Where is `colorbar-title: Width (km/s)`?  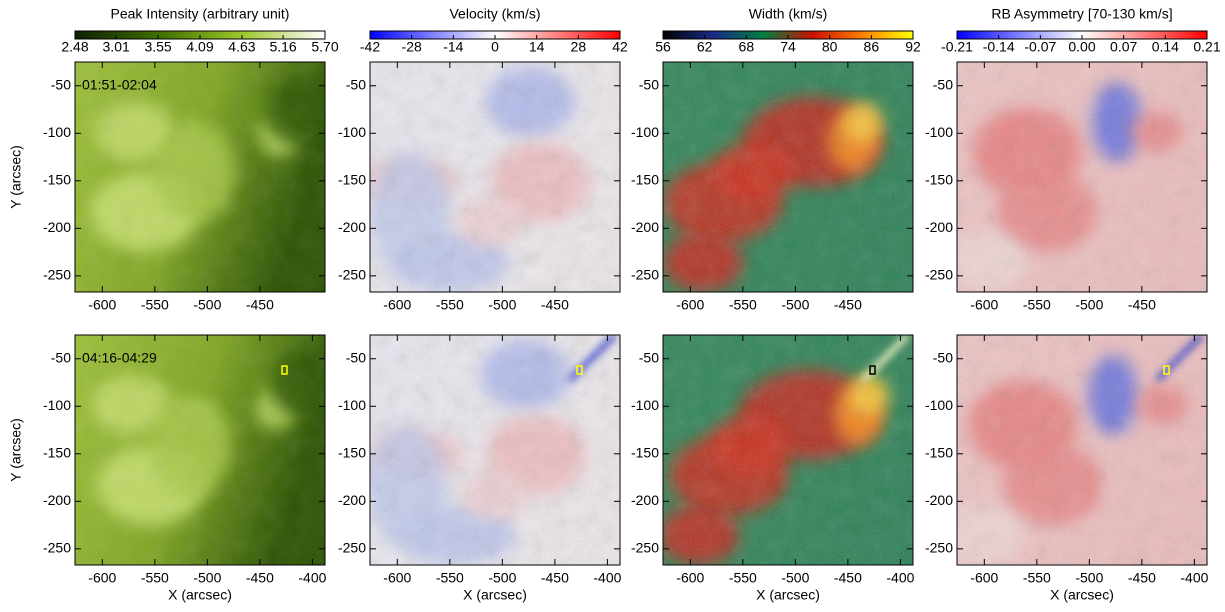 colorbar-title: Width (km/s) is located at coordinates (788, 14).